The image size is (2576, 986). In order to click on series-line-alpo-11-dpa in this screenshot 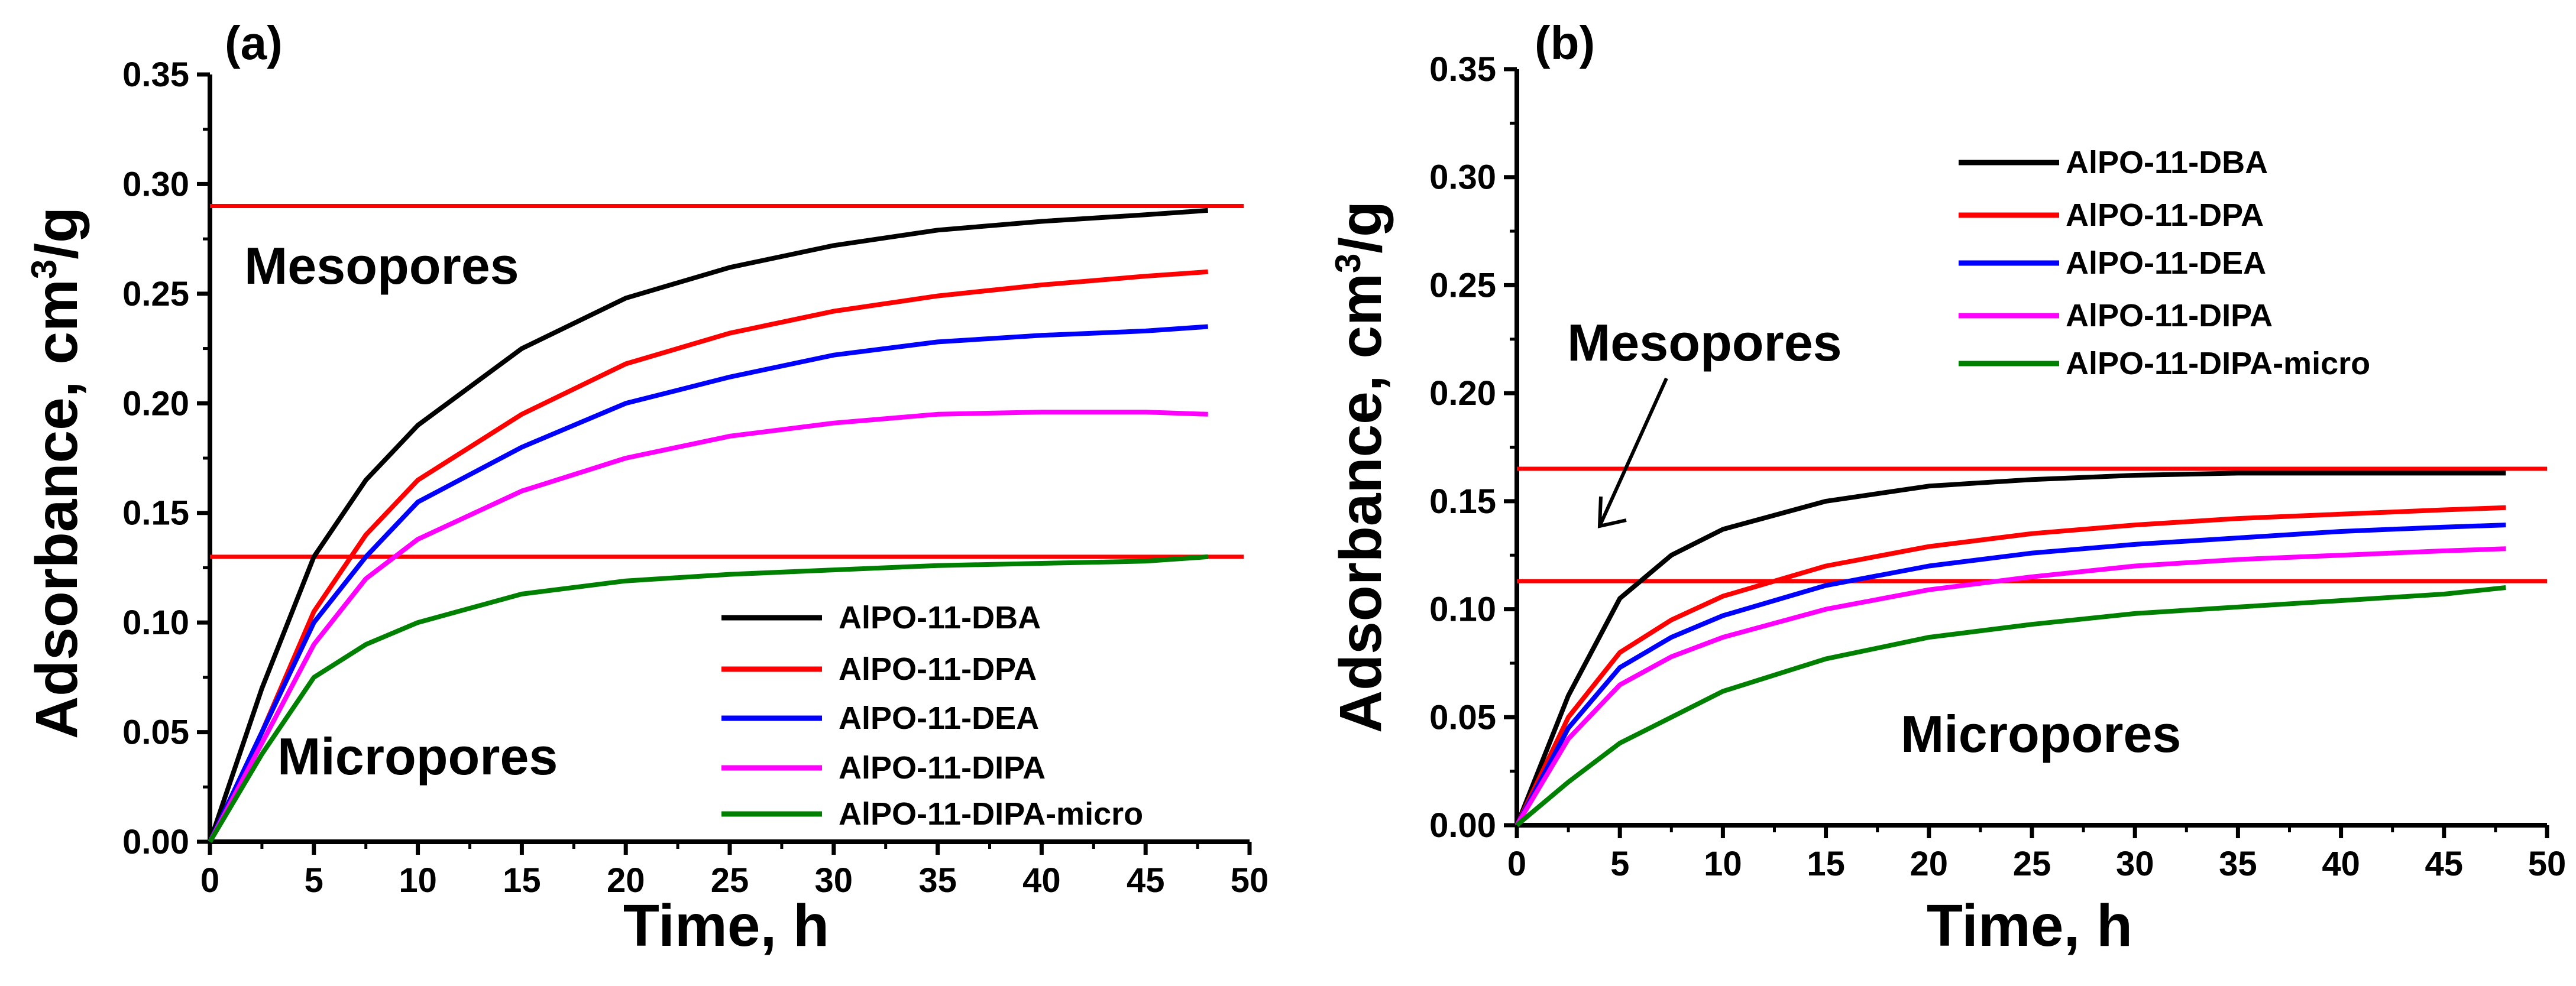, I will do `click(2010, 665)`.